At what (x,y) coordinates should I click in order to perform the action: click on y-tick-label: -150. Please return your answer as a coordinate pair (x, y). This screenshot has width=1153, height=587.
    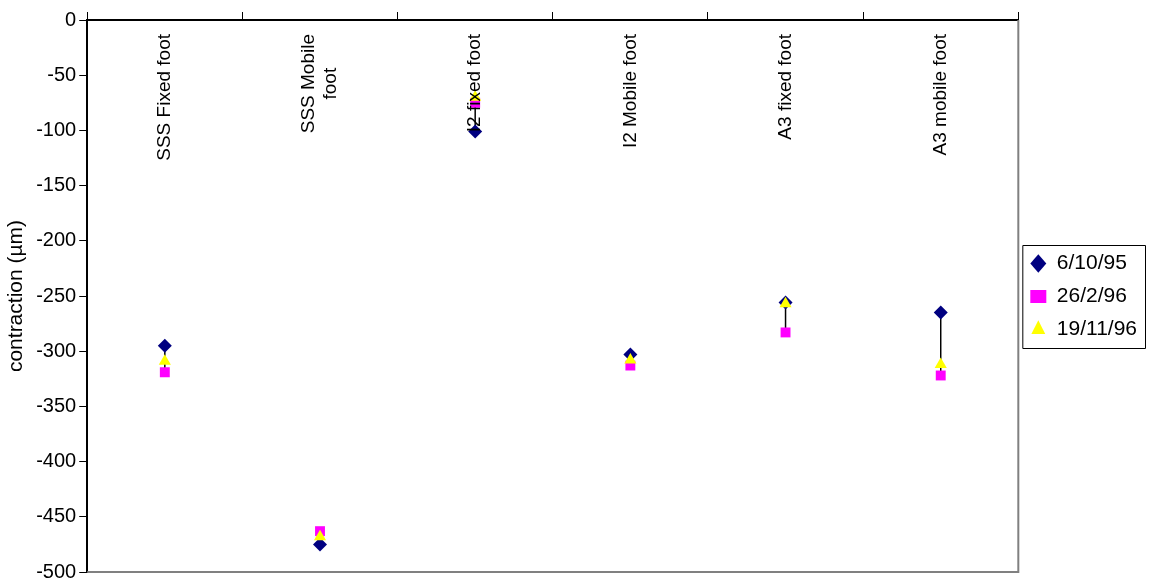
    Looking at the image, I should click on (56, 184).